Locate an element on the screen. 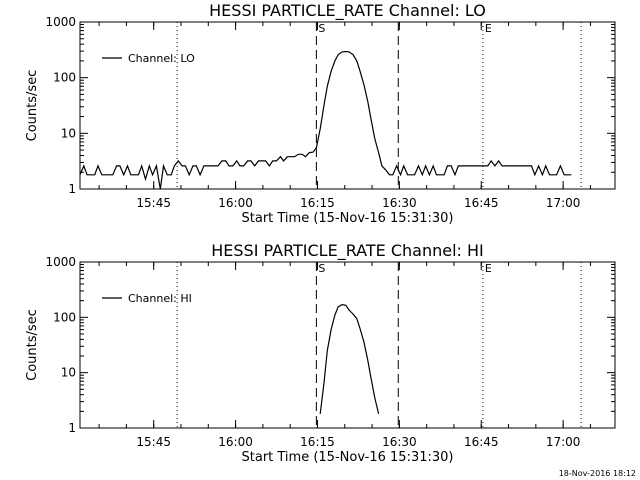 The width and height of the screenshot is (640, 480). chart-title: HESSI PARTICLE_RATE Channel: HI is located at coordinates (347, 251).